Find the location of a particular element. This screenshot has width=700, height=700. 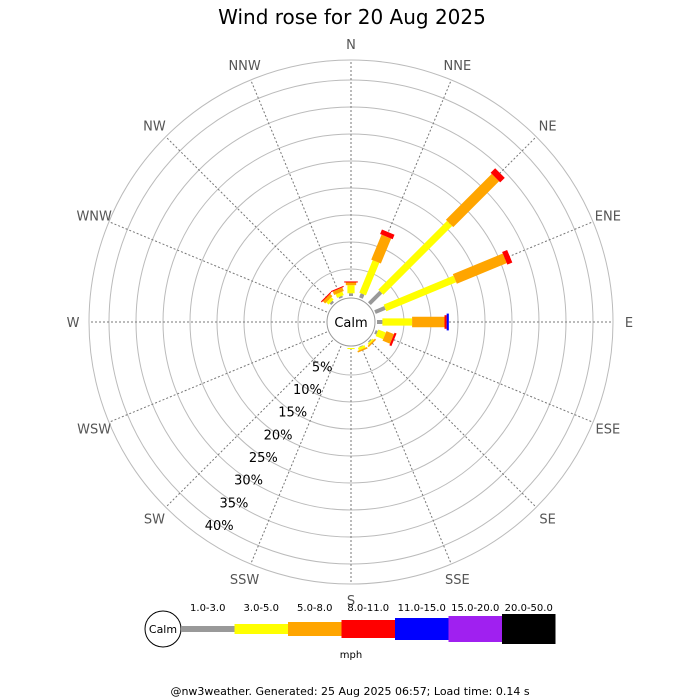

ring-label: 5% is located at coordinates (322, 367).